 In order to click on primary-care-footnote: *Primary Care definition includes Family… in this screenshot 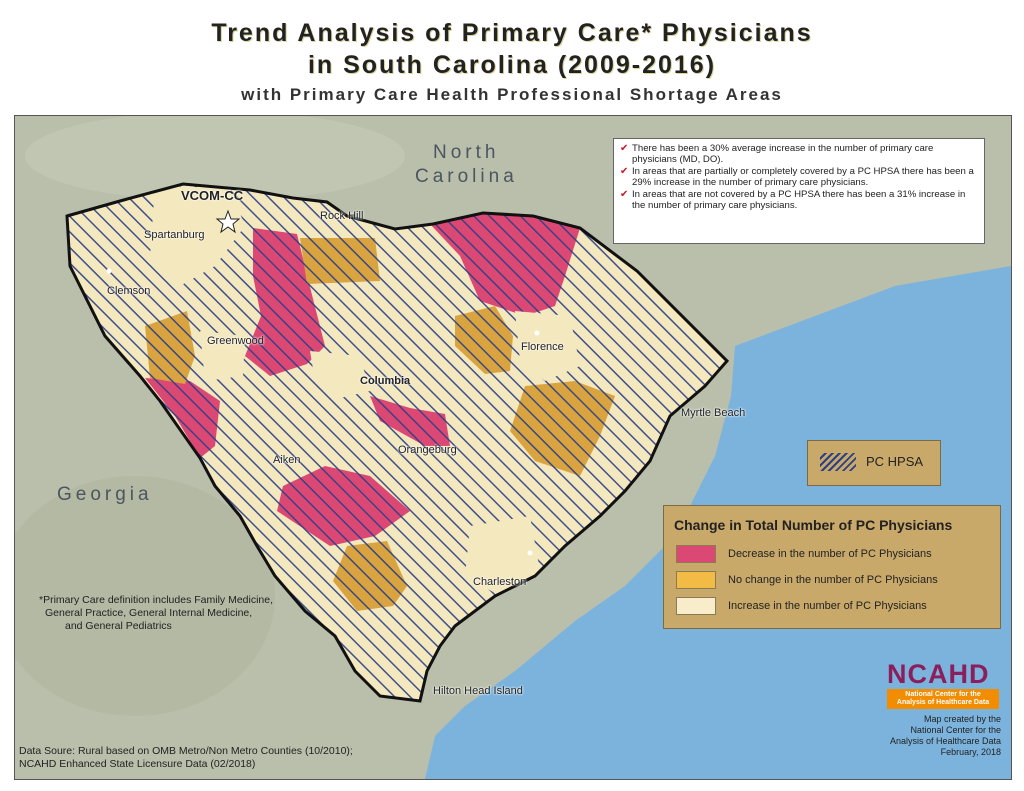, I will do `click(156, 613)`.